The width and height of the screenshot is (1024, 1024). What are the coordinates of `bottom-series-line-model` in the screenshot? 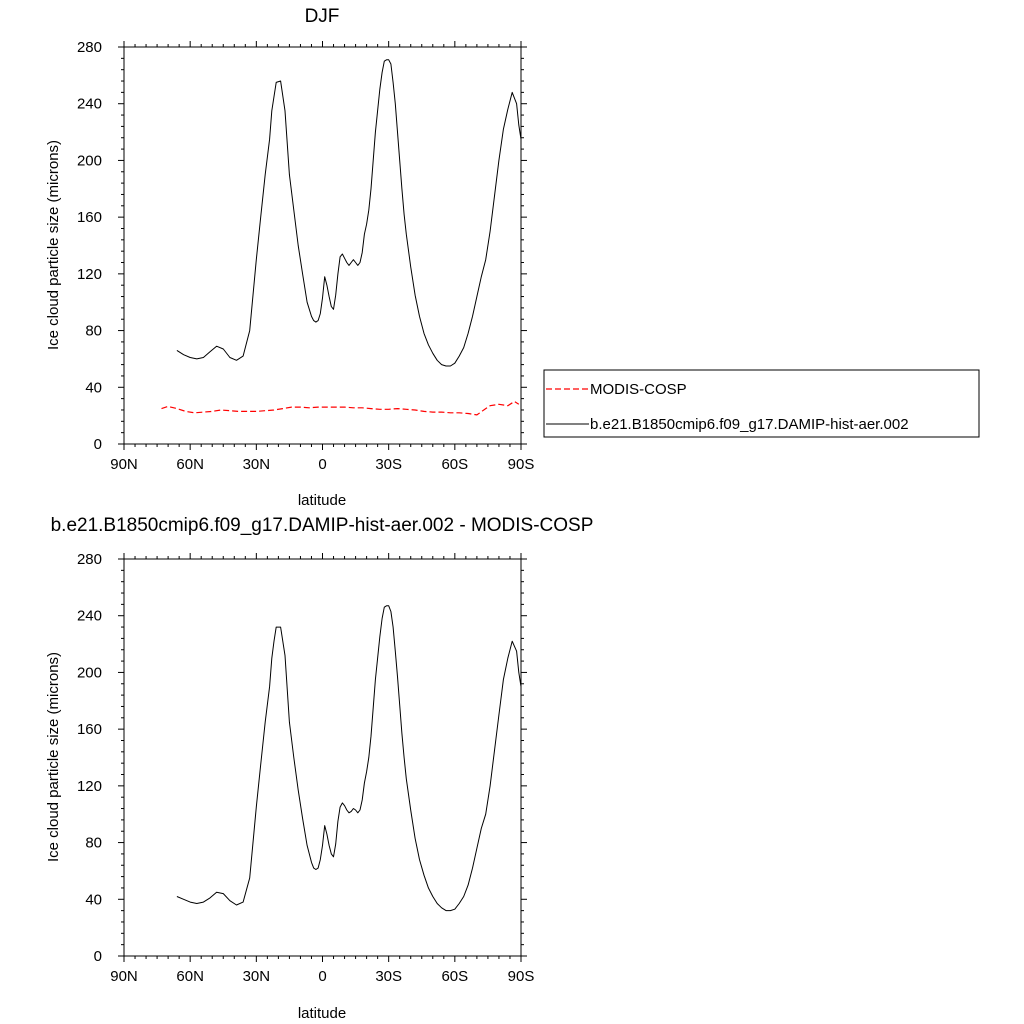 It's located at (349, 758).